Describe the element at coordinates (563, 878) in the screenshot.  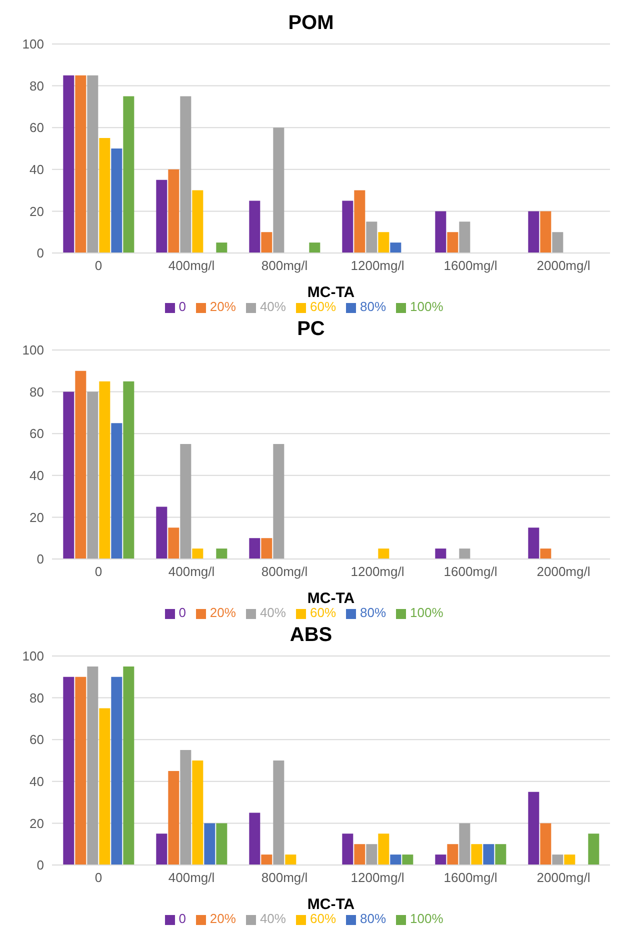
I see `x-tick-label: 2000mg/l` at that location.